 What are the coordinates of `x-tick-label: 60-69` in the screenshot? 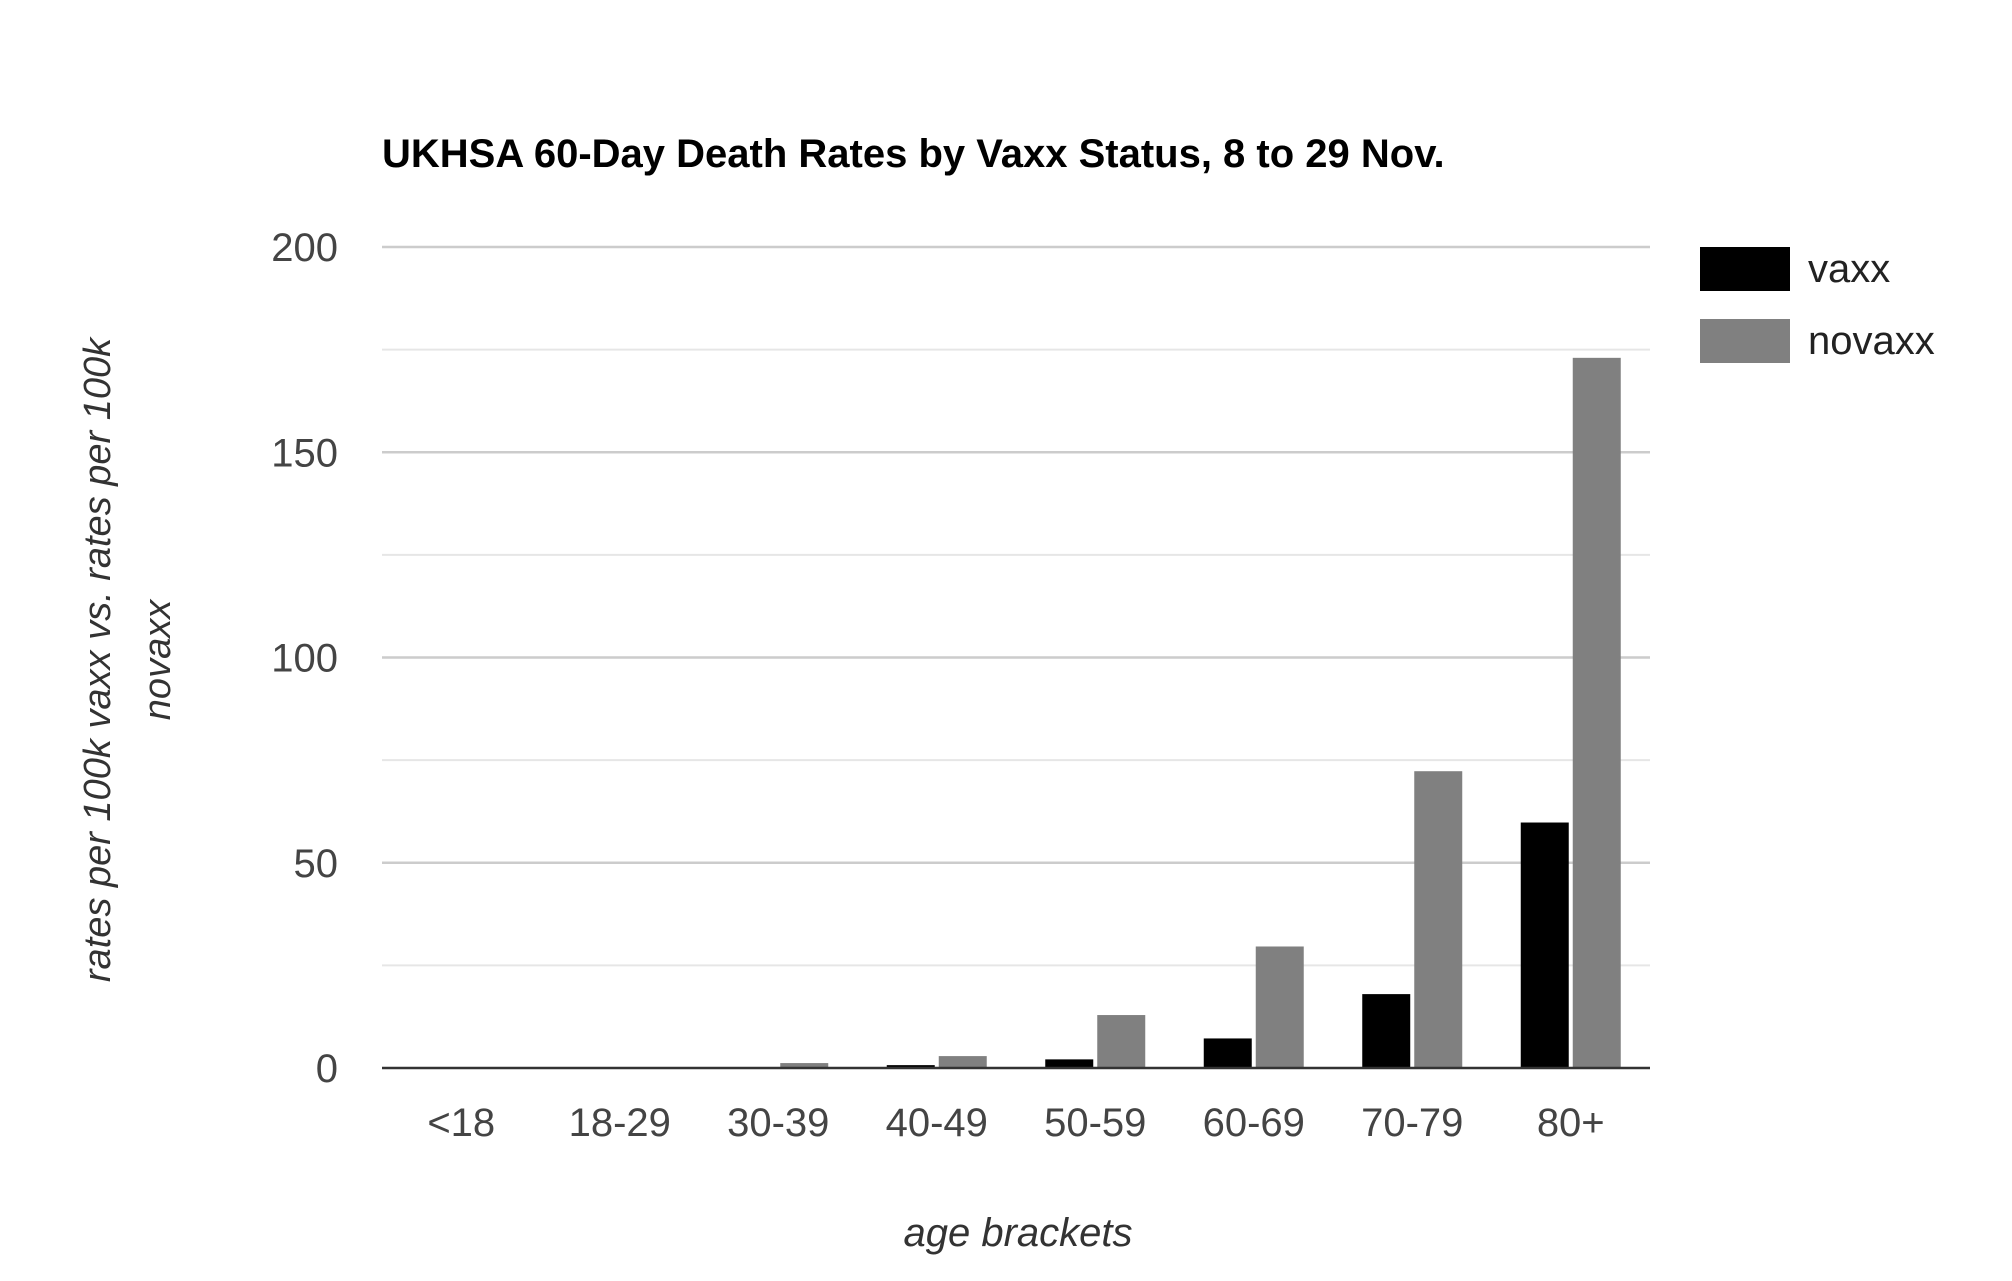 It's located at (1254, 1123).